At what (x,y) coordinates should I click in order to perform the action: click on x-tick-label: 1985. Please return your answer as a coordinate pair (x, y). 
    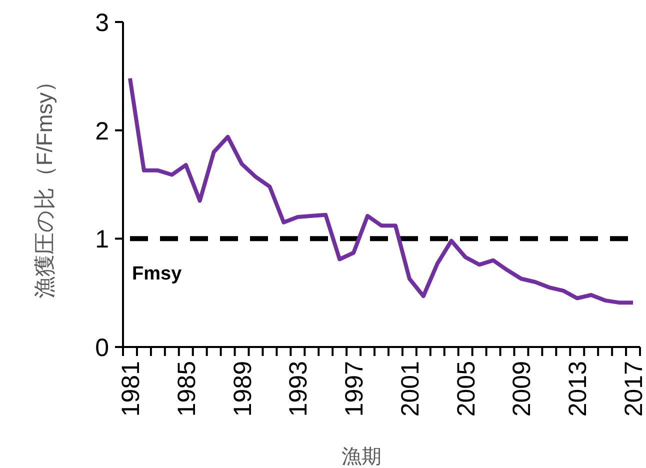
    Looking at the image, I should click on (186, 389).